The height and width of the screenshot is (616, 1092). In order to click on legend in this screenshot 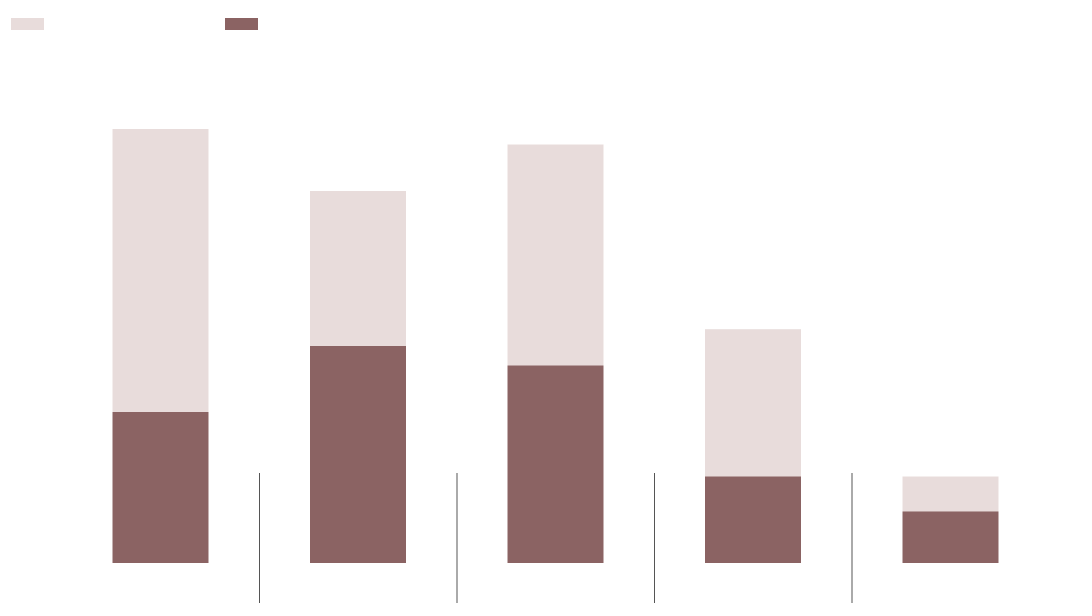, I will do `click(134, 24)`.